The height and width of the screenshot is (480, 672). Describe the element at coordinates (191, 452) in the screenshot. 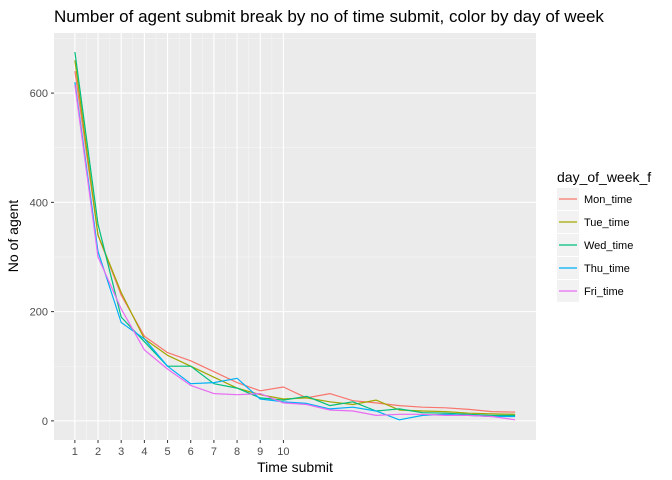

I see `x-tick-label: 6` at that location.